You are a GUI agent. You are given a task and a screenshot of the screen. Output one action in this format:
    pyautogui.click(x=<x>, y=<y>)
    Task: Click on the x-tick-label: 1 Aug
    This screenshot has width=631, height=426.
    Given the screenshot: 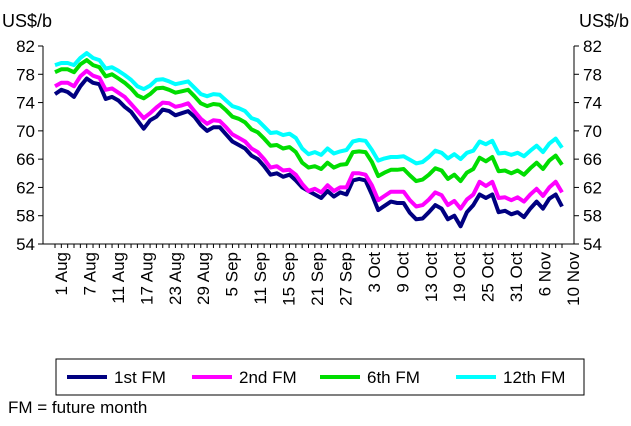 What is the action you would take?
    pyautogui.click(x=61, y=274)
    